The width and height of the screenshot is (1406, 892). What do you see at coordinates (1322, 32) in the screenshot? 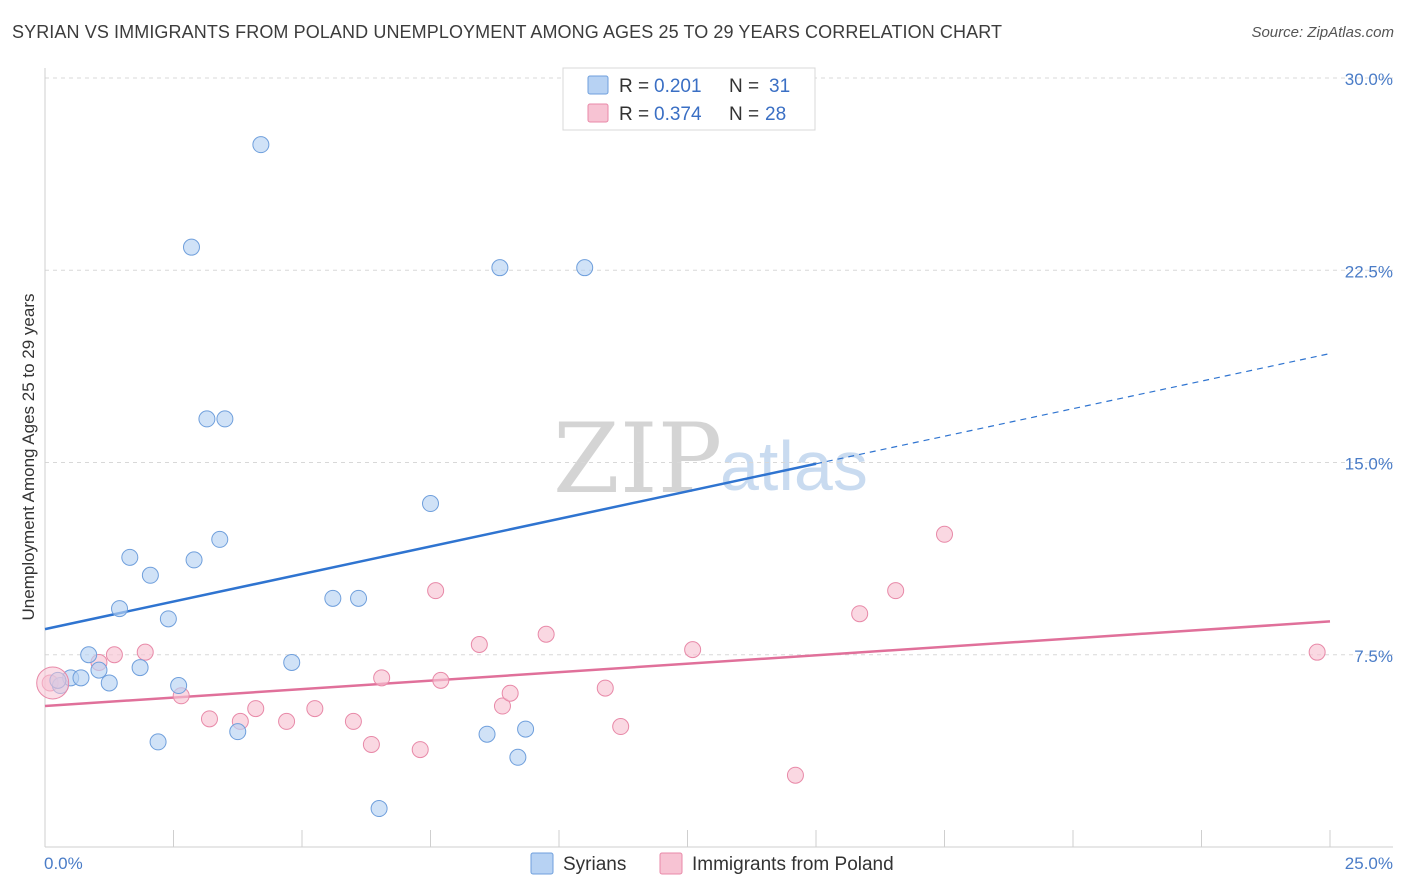
I see `source-credit: Source: ZipAtlas.com` at bounding box center [1322, 32].